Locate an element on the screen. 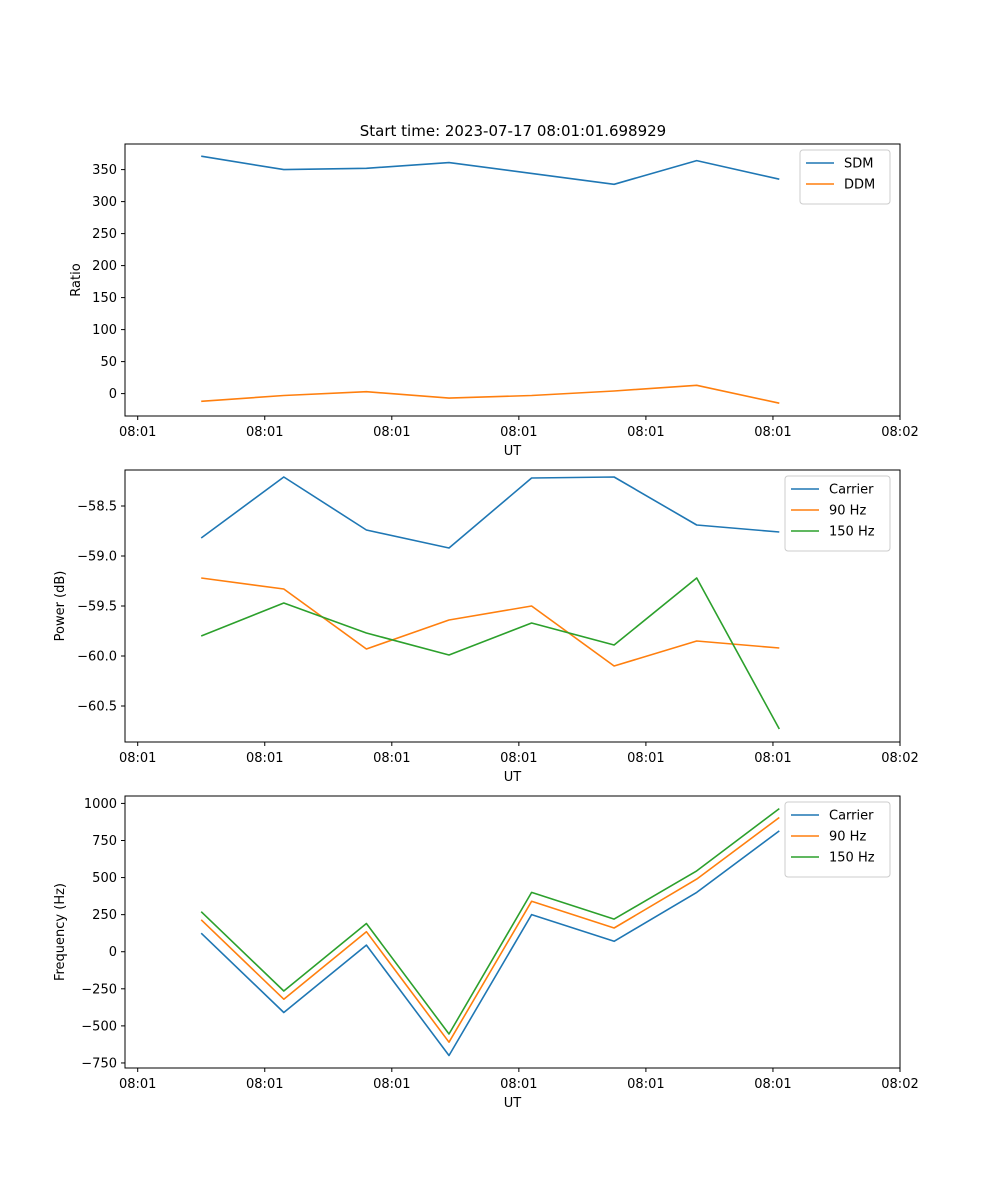 The height and width of the screenshot is (1200, 1000). y-tick-label: −750 is located at coordinates (99, 1063).